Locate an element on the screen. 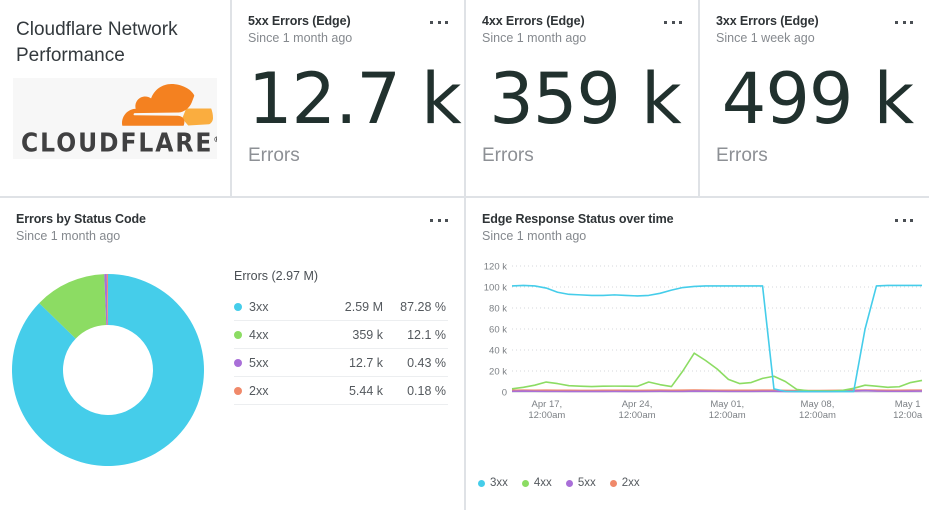 Image resolution: width=929 pixels, height=510 pixels. legend-row: 4xx 359 k 12.1 % is located at coordinates (341, 335).